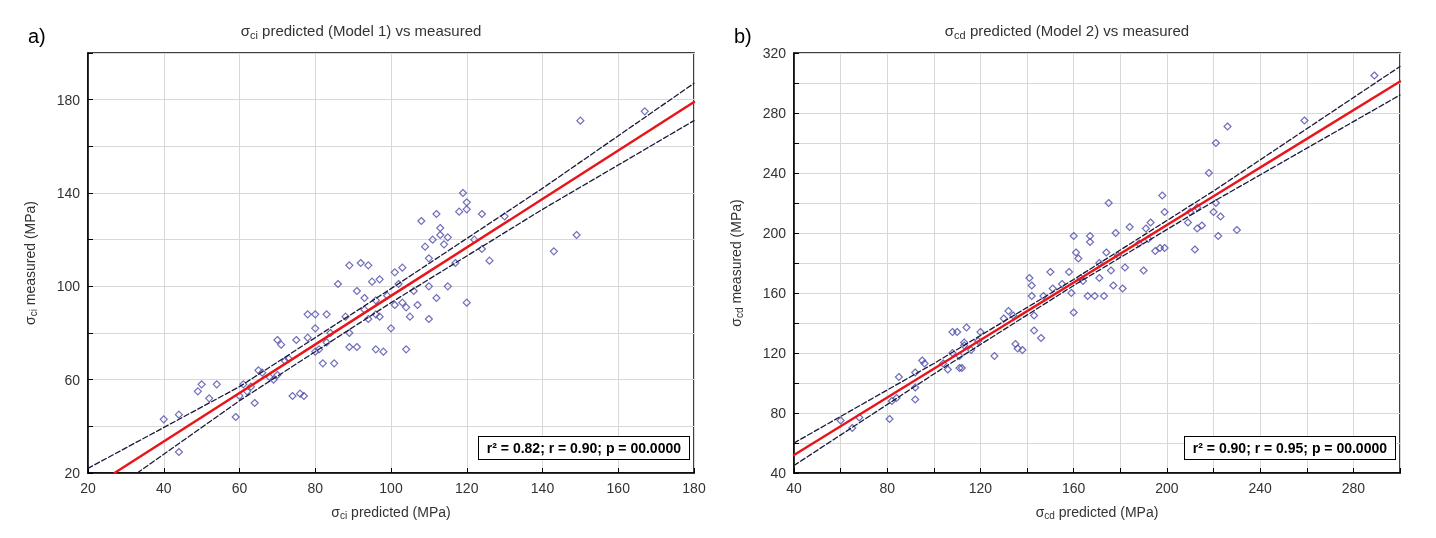  Describe the element at coordinates (88, 488) in the screenshot. I see `x-tick-label: 20` at that location.